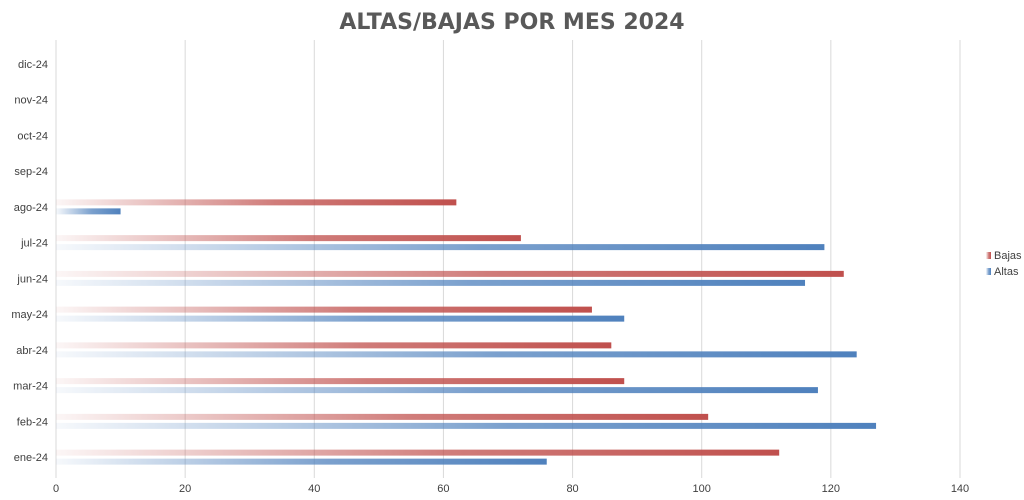 This screenshot has width=1024, height=500. I want to click on x-tick-label: 120, so click(831, 489).